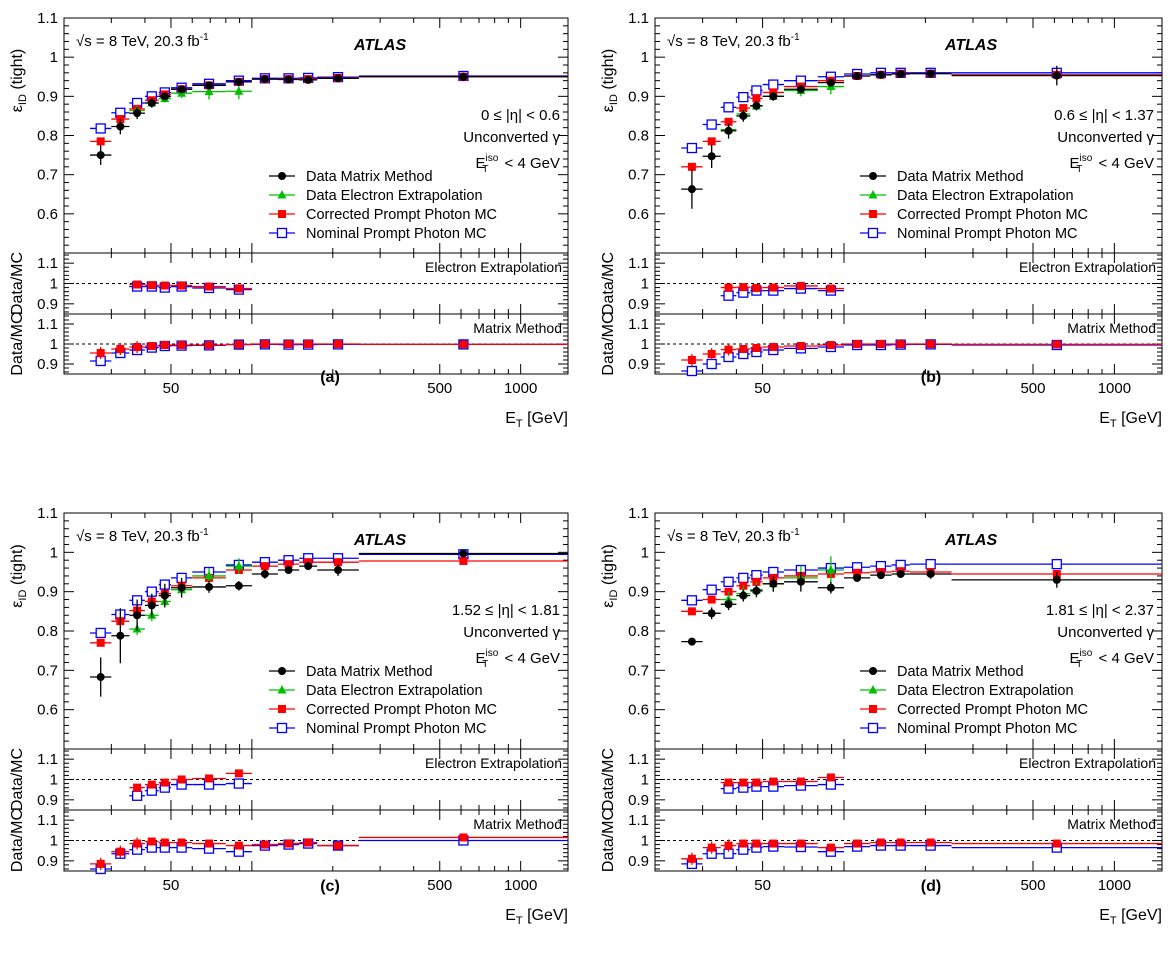 The image size is (1170, 955). I want to click on x-axis-label: ET [GeV], so click(536, 917).